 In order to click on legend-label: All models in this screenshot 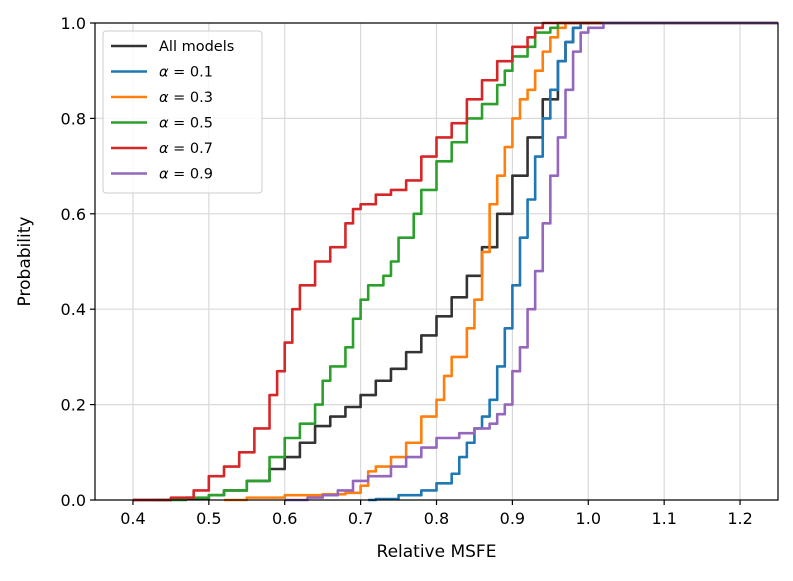, I will do `click(196, 47)`.